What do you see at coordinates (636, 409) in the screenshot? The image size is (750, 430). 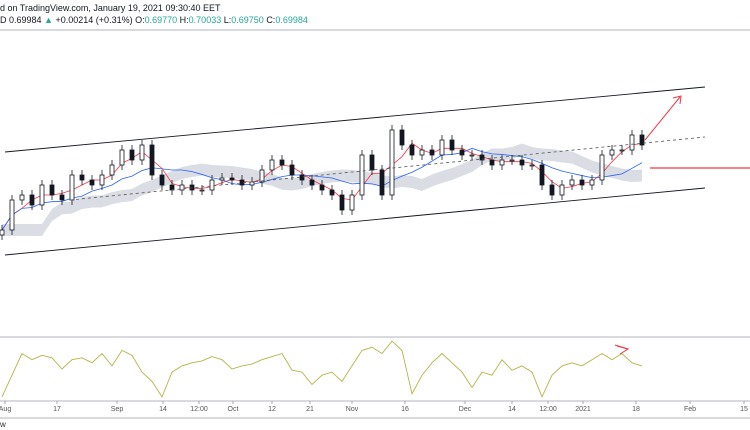 I see `x-tick-label: 18` at bounding box center [636, 409].